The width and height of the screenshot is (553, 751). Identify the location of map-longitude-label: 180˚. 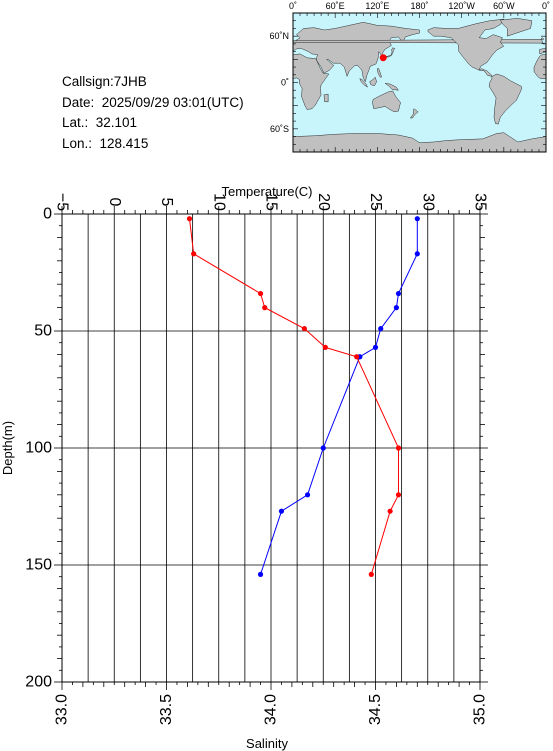
(419, 6).